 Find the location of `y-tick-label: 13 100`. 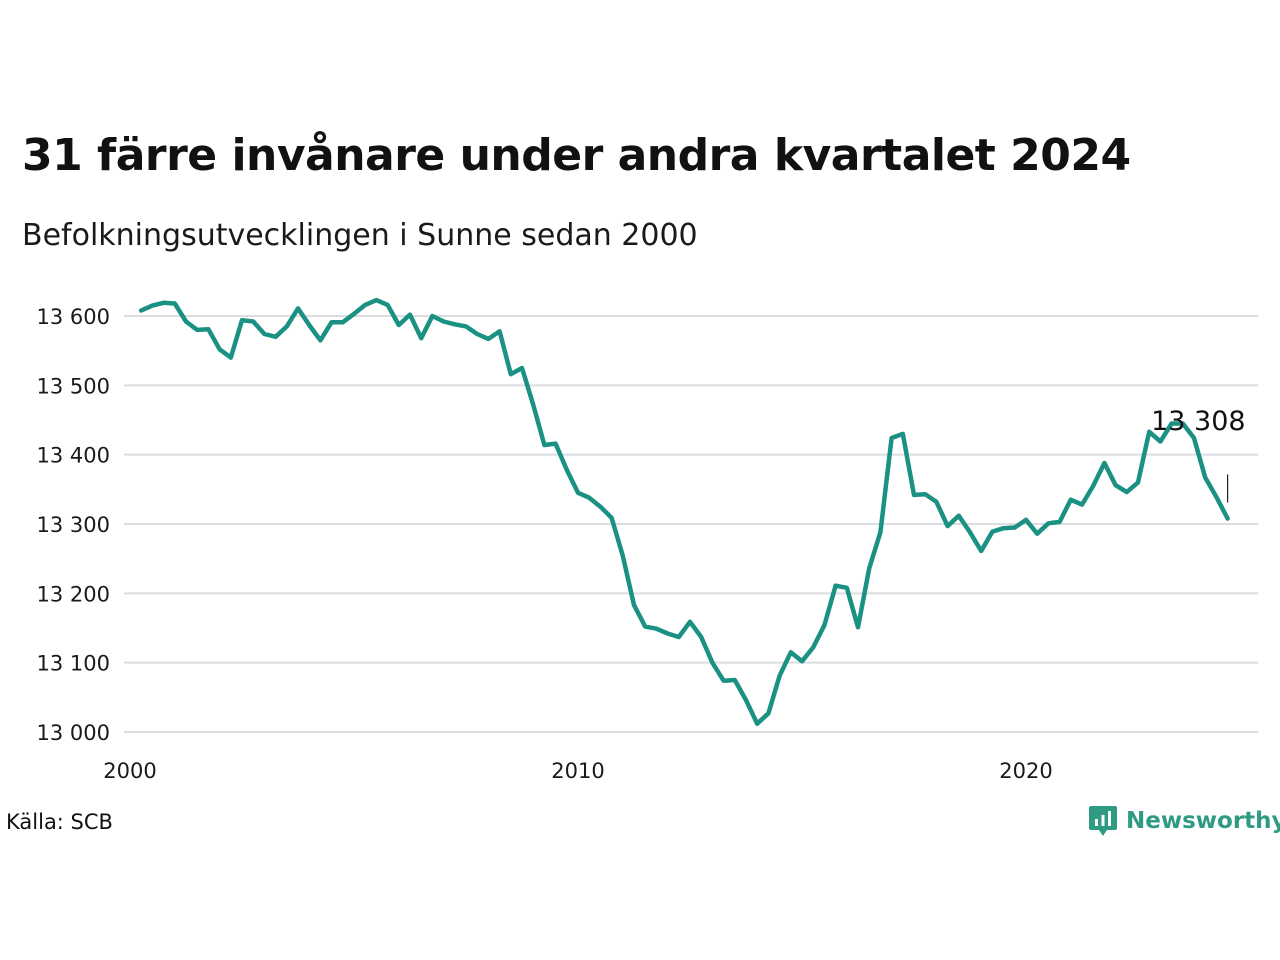

y-tick-label: 13 100 is located at coordinates (73, 664).